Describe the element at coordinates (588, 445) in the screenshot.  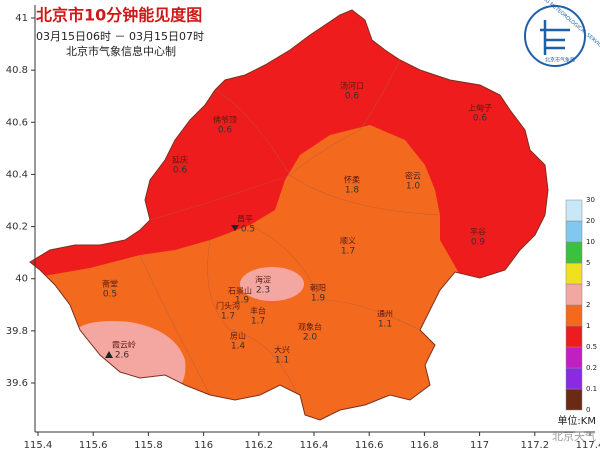
I see `x-tick-label: 117.4` at that location.